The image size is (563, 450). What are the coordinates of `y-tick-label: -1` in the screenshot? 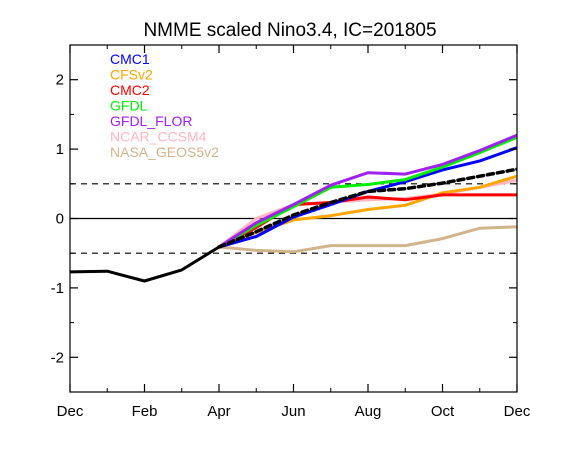 It's located at (57, 288).